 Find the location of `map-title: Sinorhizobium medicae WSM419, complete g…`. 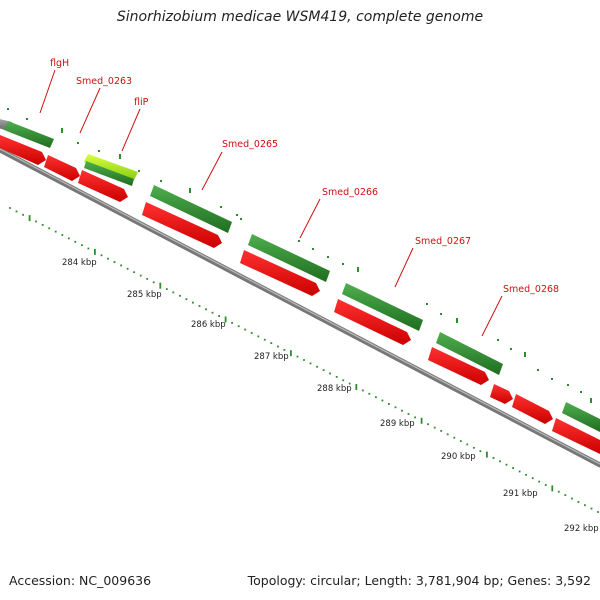

map-title: Sinorhizobium medicae WSM419, complete g… is located at coordinates (300, 17).